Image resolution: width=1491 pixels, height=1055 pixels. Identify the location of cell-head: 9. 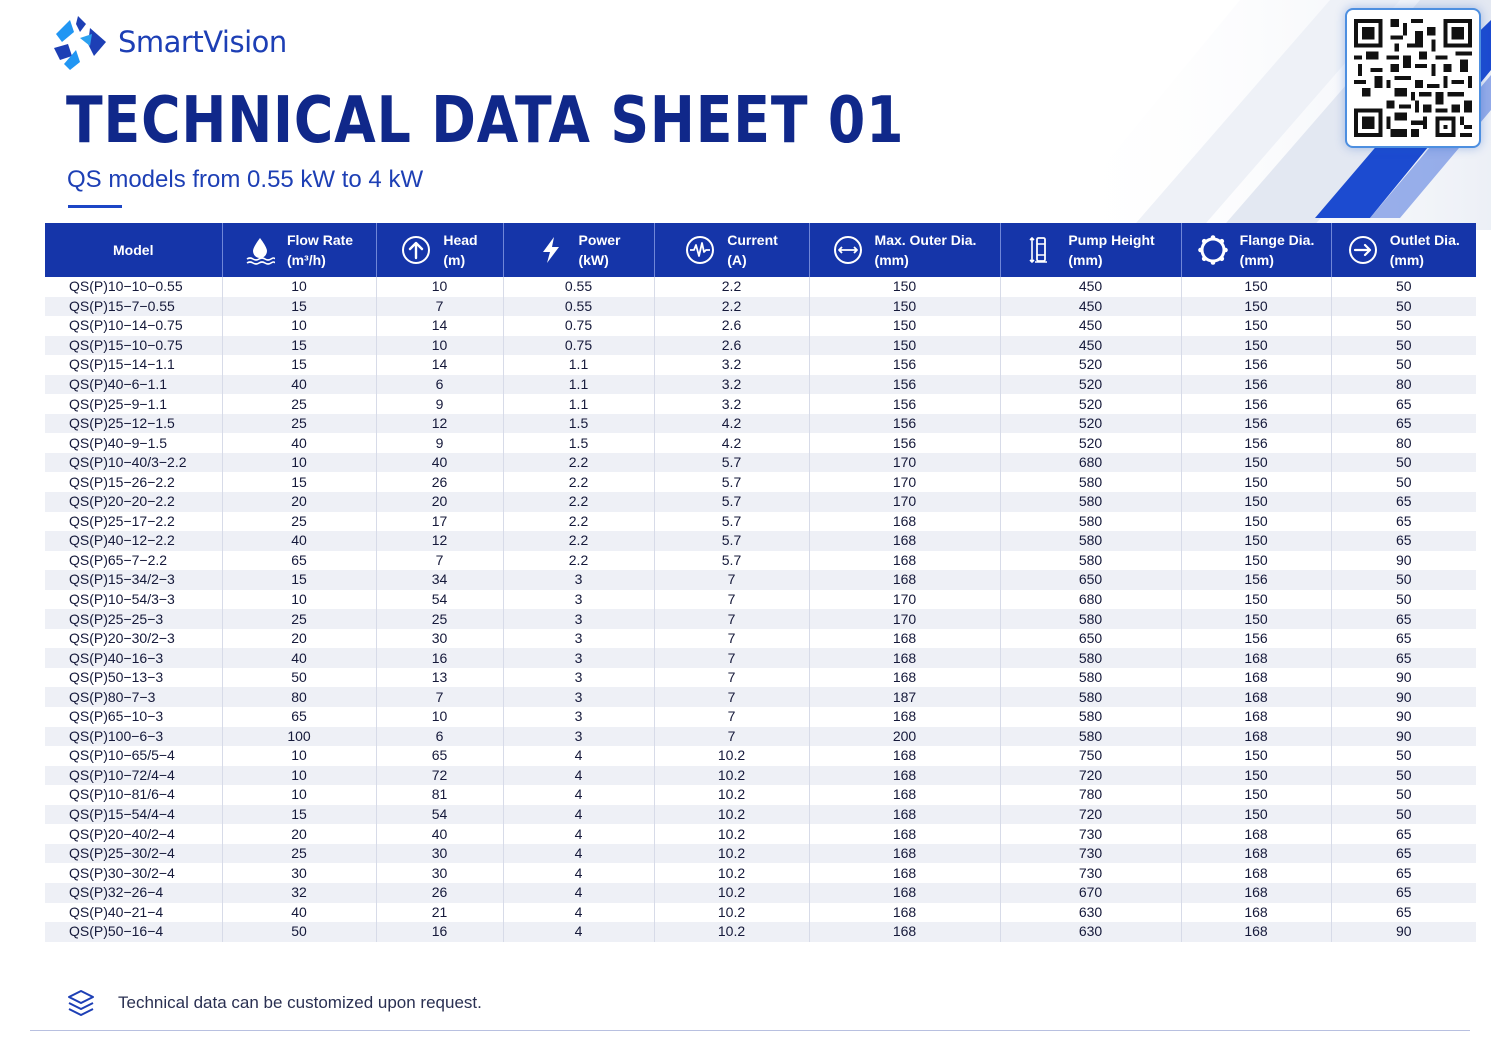
(440, 443).